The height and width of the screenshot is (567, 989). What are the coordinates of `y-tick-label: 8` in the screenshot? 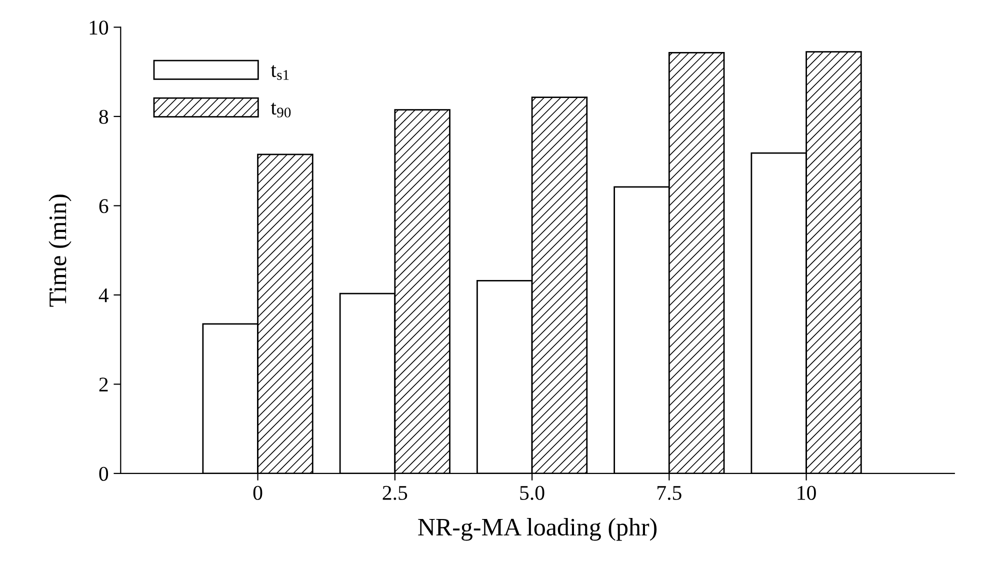 It's located at (103, 117).